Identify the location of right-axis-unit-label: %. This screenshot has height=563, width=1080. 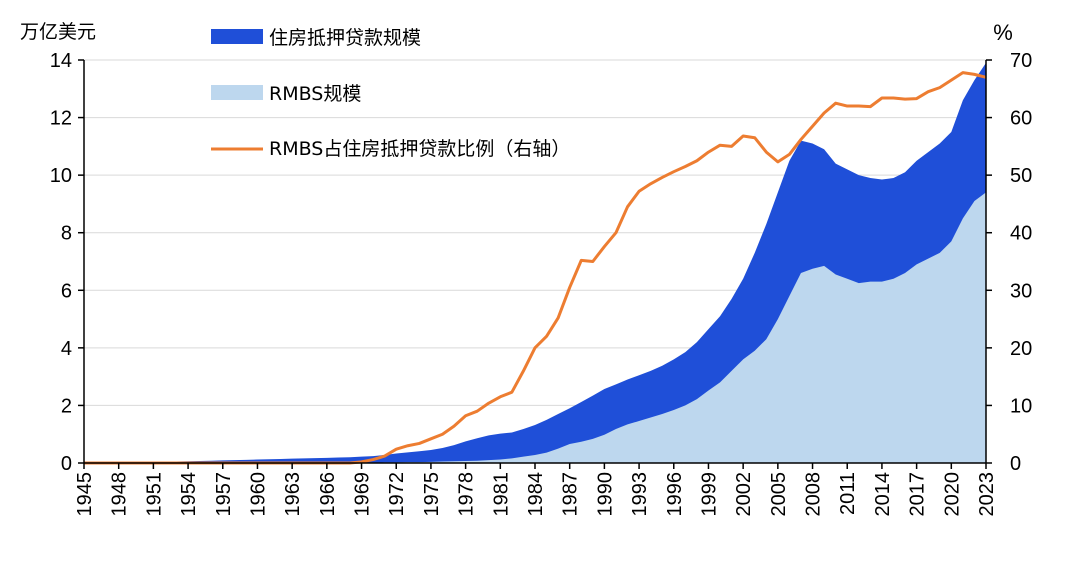
(1003, 32).